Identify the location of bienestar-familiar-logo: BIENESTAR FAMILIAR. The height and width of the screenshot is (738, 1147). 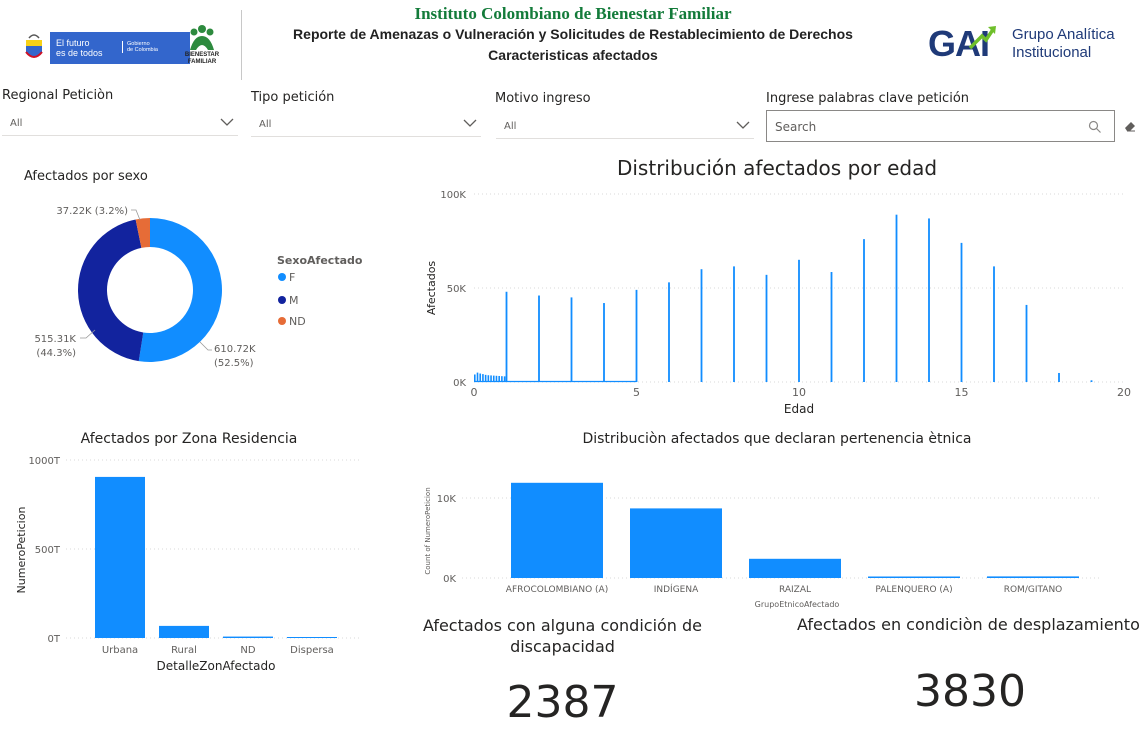
(202, 44).